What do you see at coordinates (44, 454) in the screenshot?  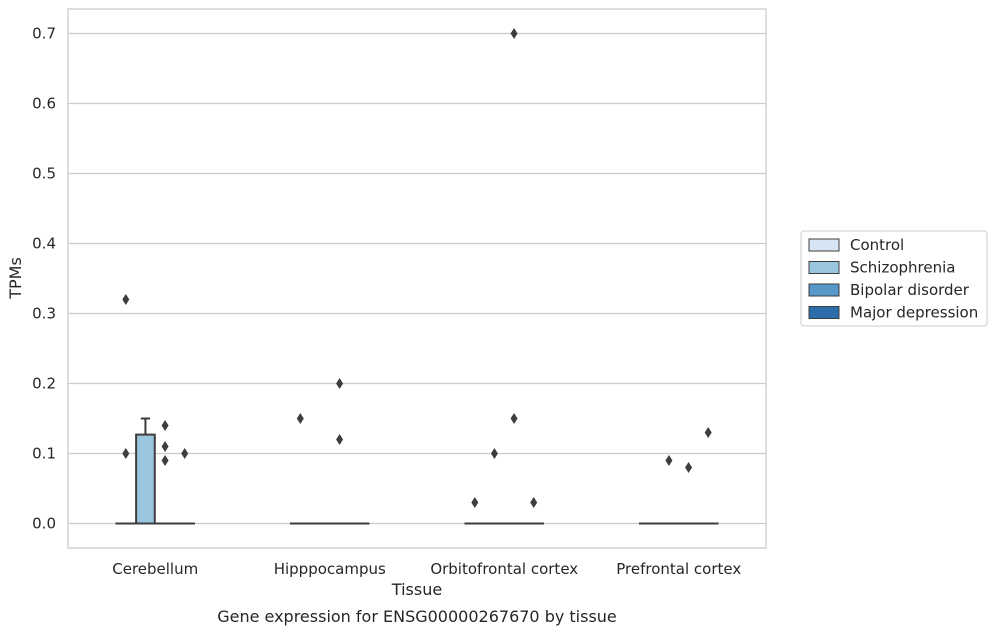 I see `y-tick-label: 0.1` at bounding box center [44, 454].